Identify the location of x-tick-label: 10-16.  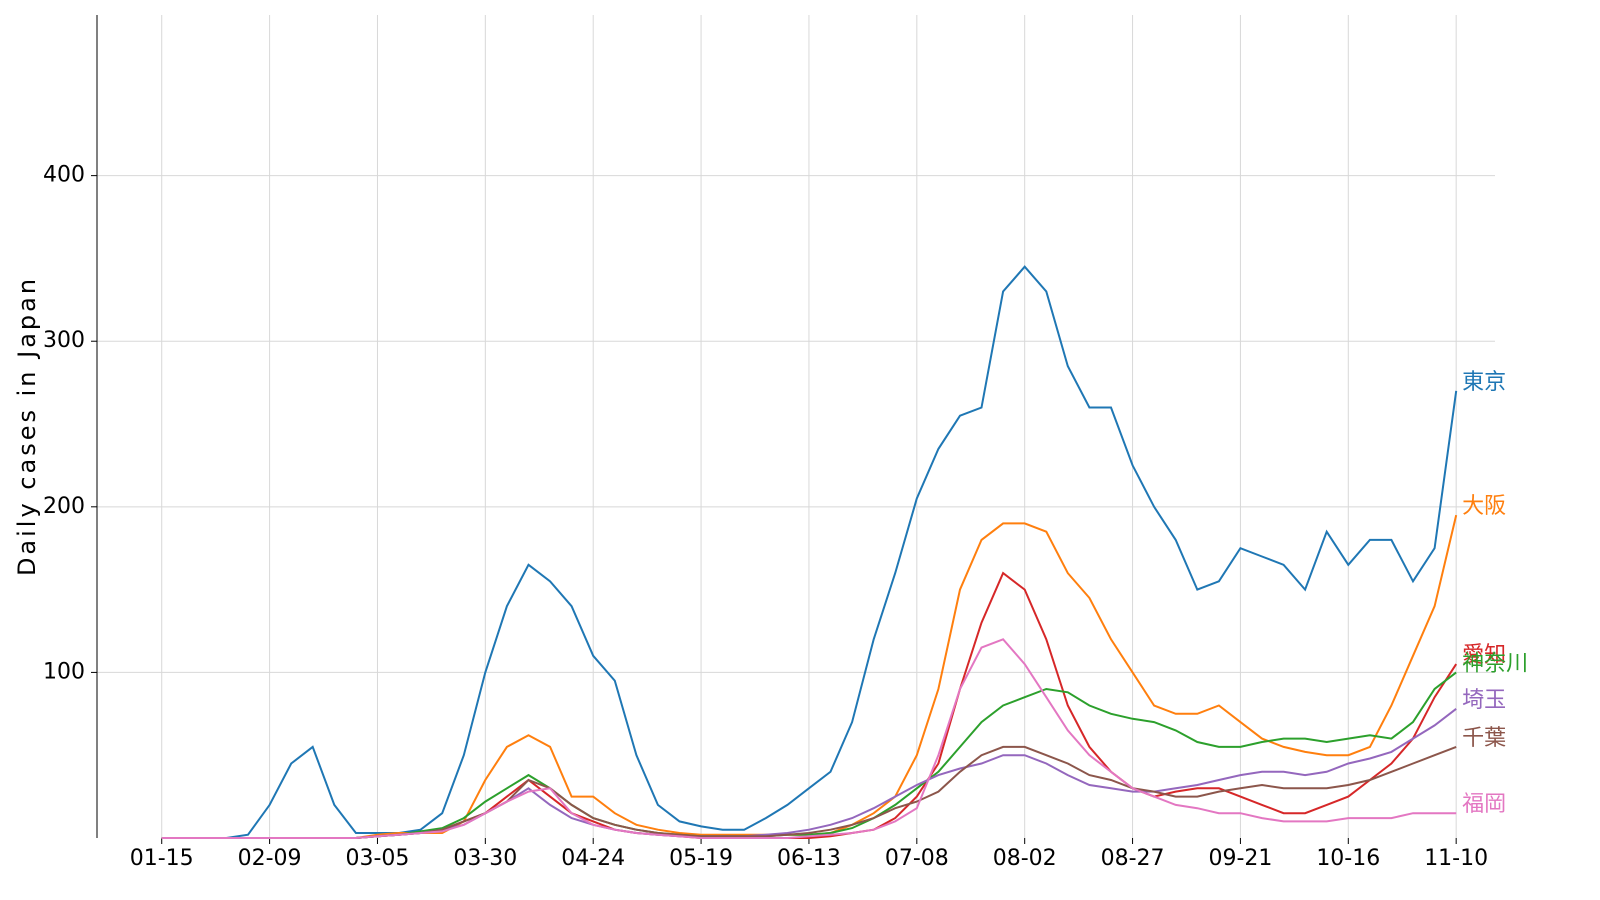
(1348, 858).